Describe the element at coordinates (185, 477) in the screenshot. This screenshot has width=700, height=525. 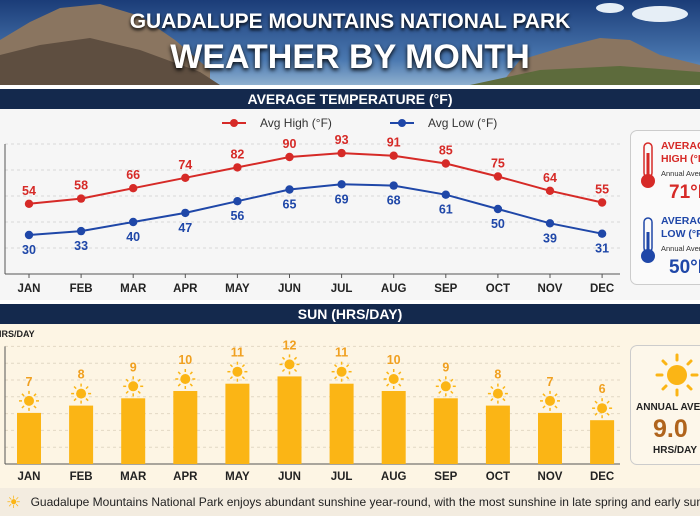
I see `x-tick-label: APR` at that location.